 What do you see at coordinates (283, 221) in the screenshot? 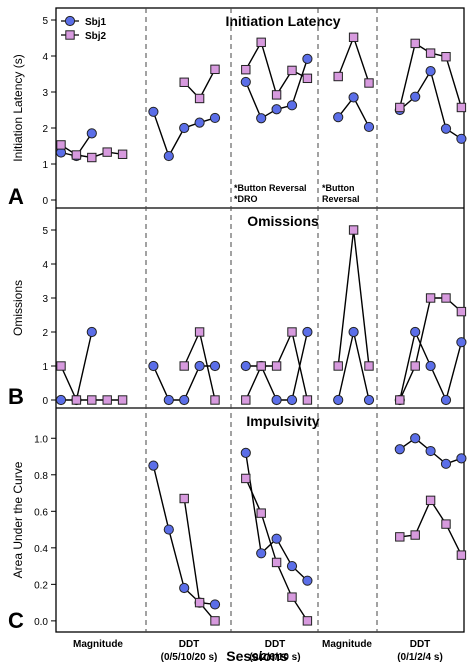
I see `panel-title: Omissions` at bounding box center [283, 221].